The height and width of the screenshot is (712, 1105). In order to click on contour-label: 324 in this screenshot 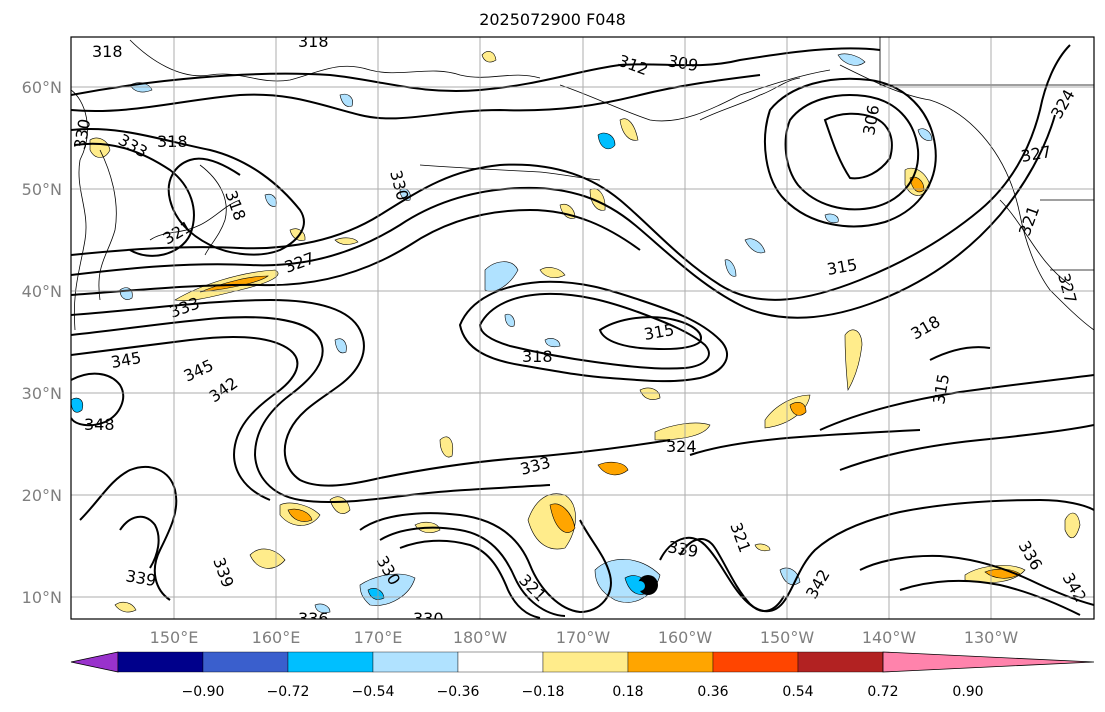, I will do `click(681, 446)`.